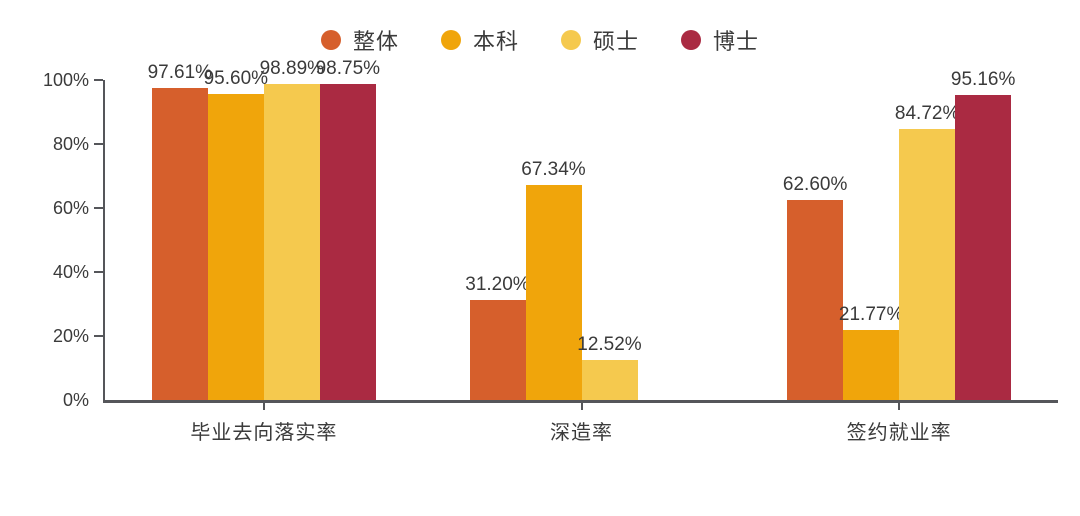 The width and height of the screenshot is (1080, 516). Describe the element at coordinates (75, 400) in the screenshot. I see `y-axis-tick-label: 0%` at that location.